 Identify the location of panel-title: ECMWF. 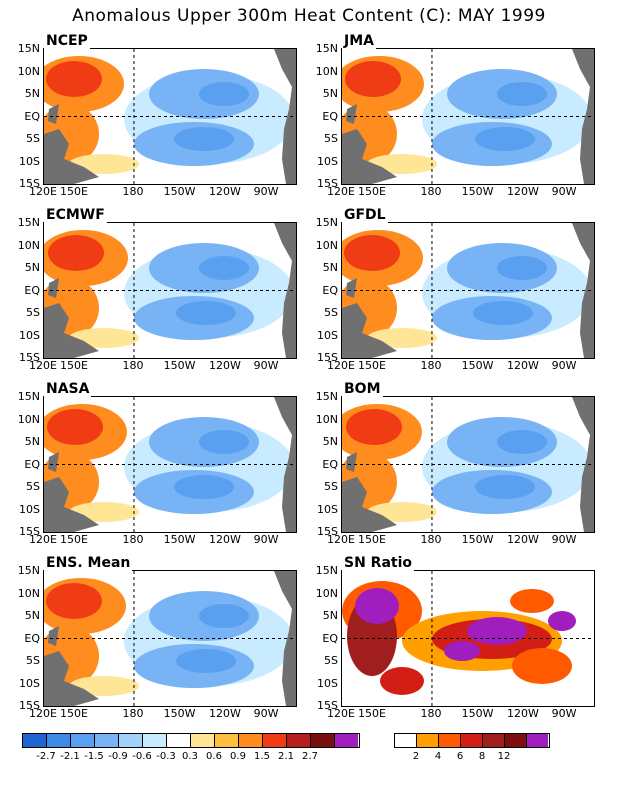
(75, 215).